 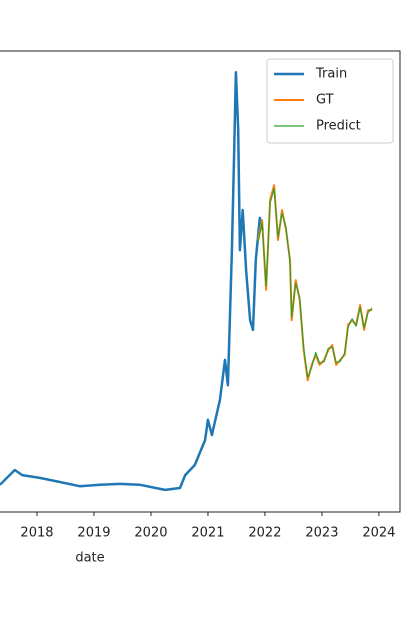 I want to click on legend-label: Predict, so click(x=338, y=126).